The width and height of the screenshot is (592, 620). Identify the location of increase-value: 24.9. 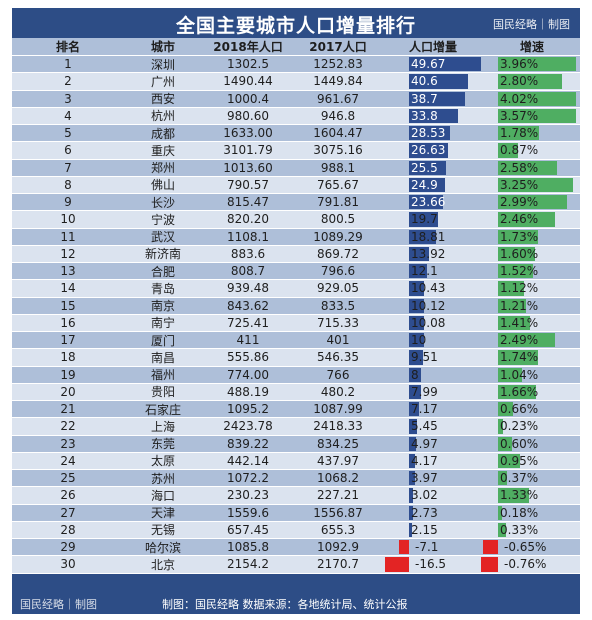
(424, 184).